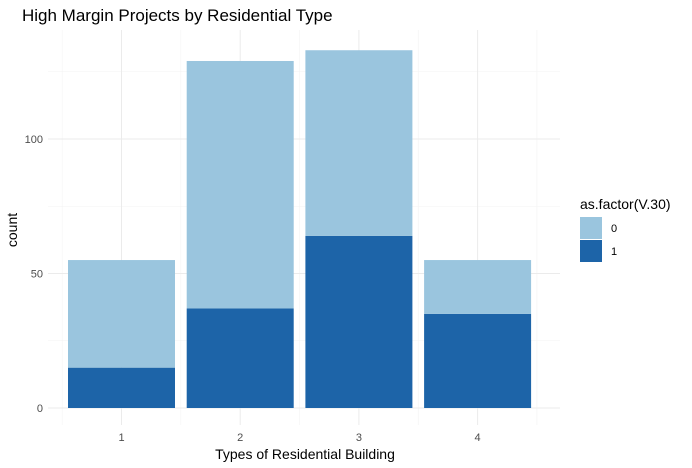  What do you see at coordinates (240, 438) in the screenshot?
I see `x-tick-label: 2` at bounding box center [240, 438].